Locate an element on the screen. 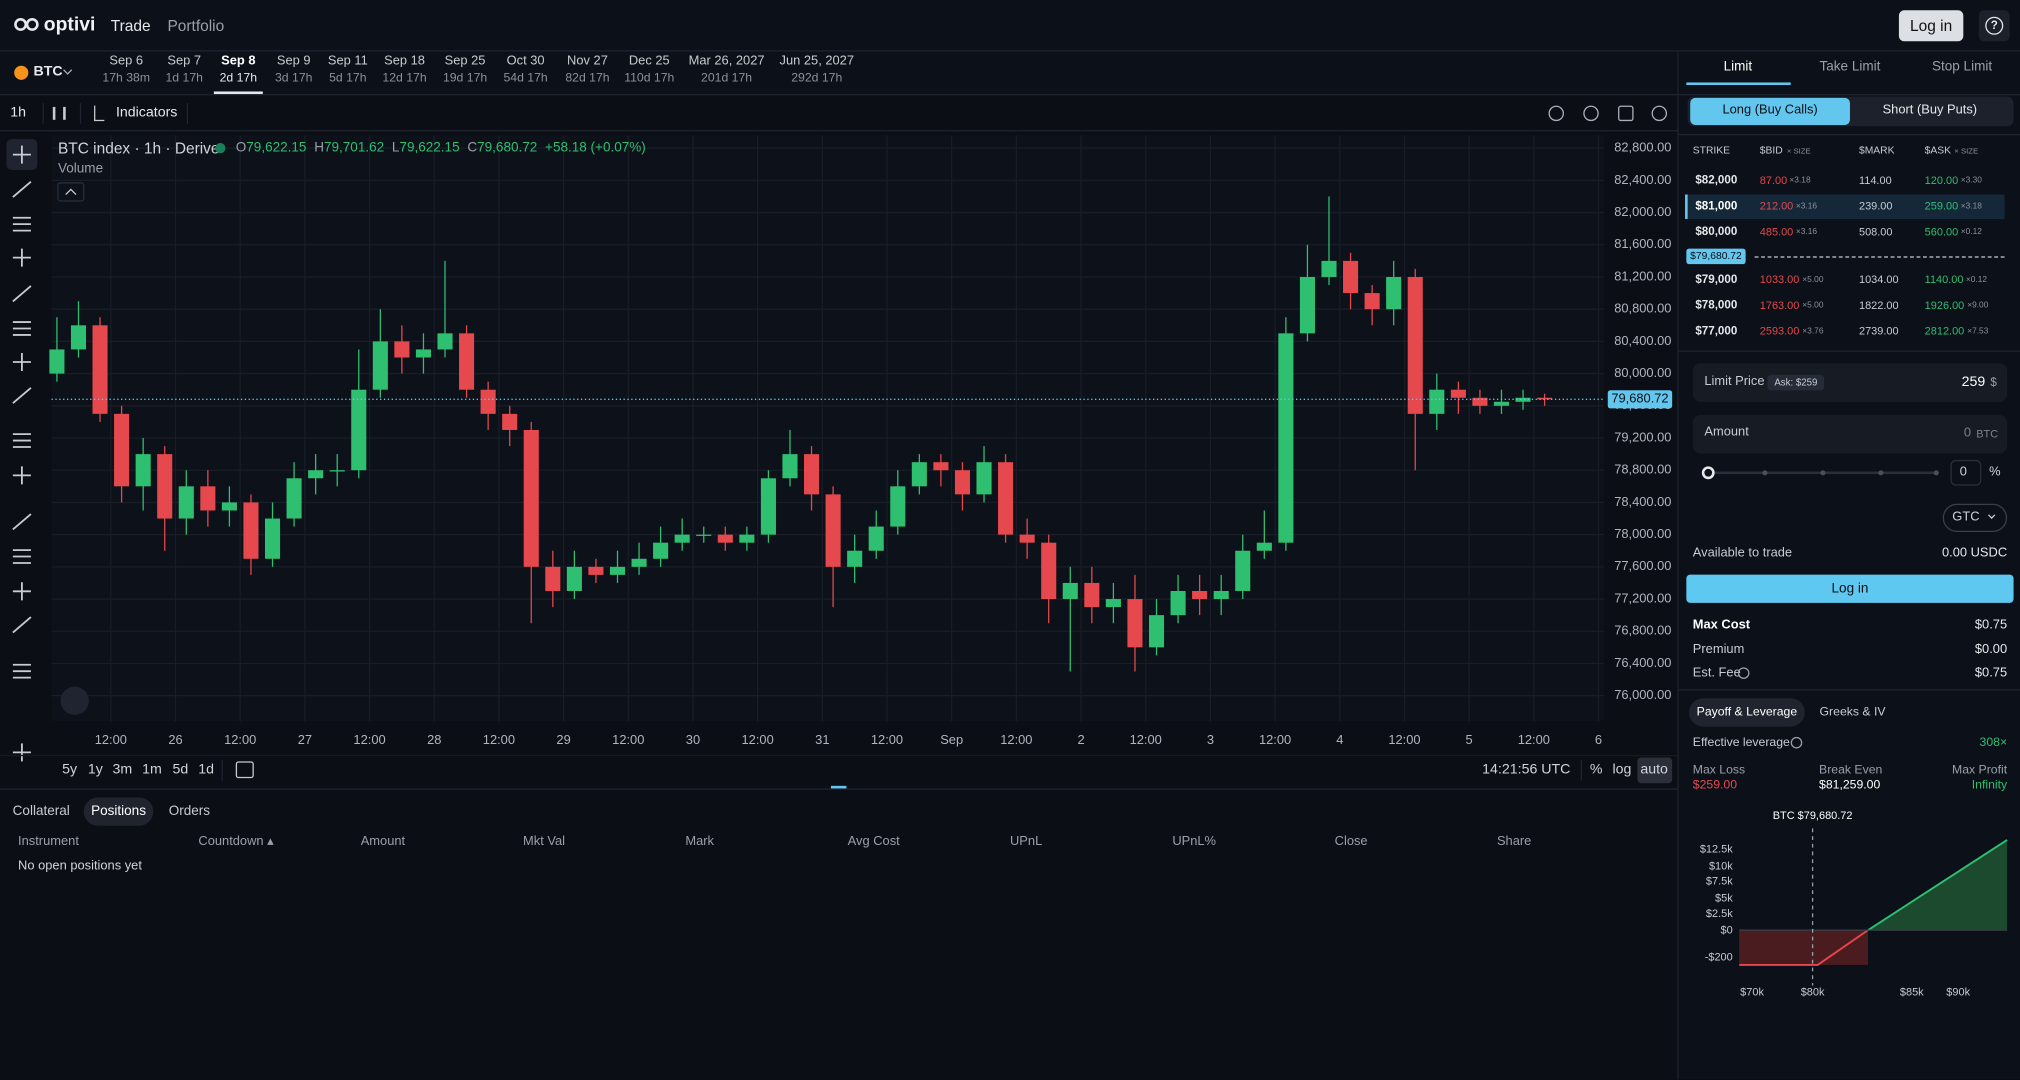  order-type-tab: Limit is located at coordinates (1738, 66).